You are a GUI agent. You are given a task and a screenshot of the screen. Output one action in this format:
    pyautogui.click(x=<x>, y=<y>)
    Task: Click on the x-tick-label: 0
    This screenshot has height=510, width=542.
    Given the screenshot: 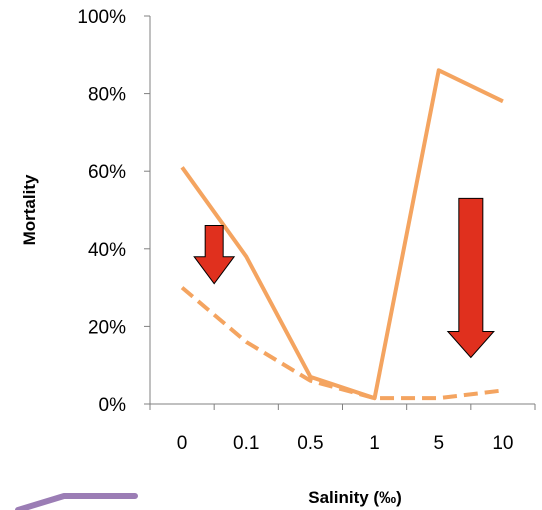 What is the action you would take?
    pyautogui.click(x=182, y=443)
    